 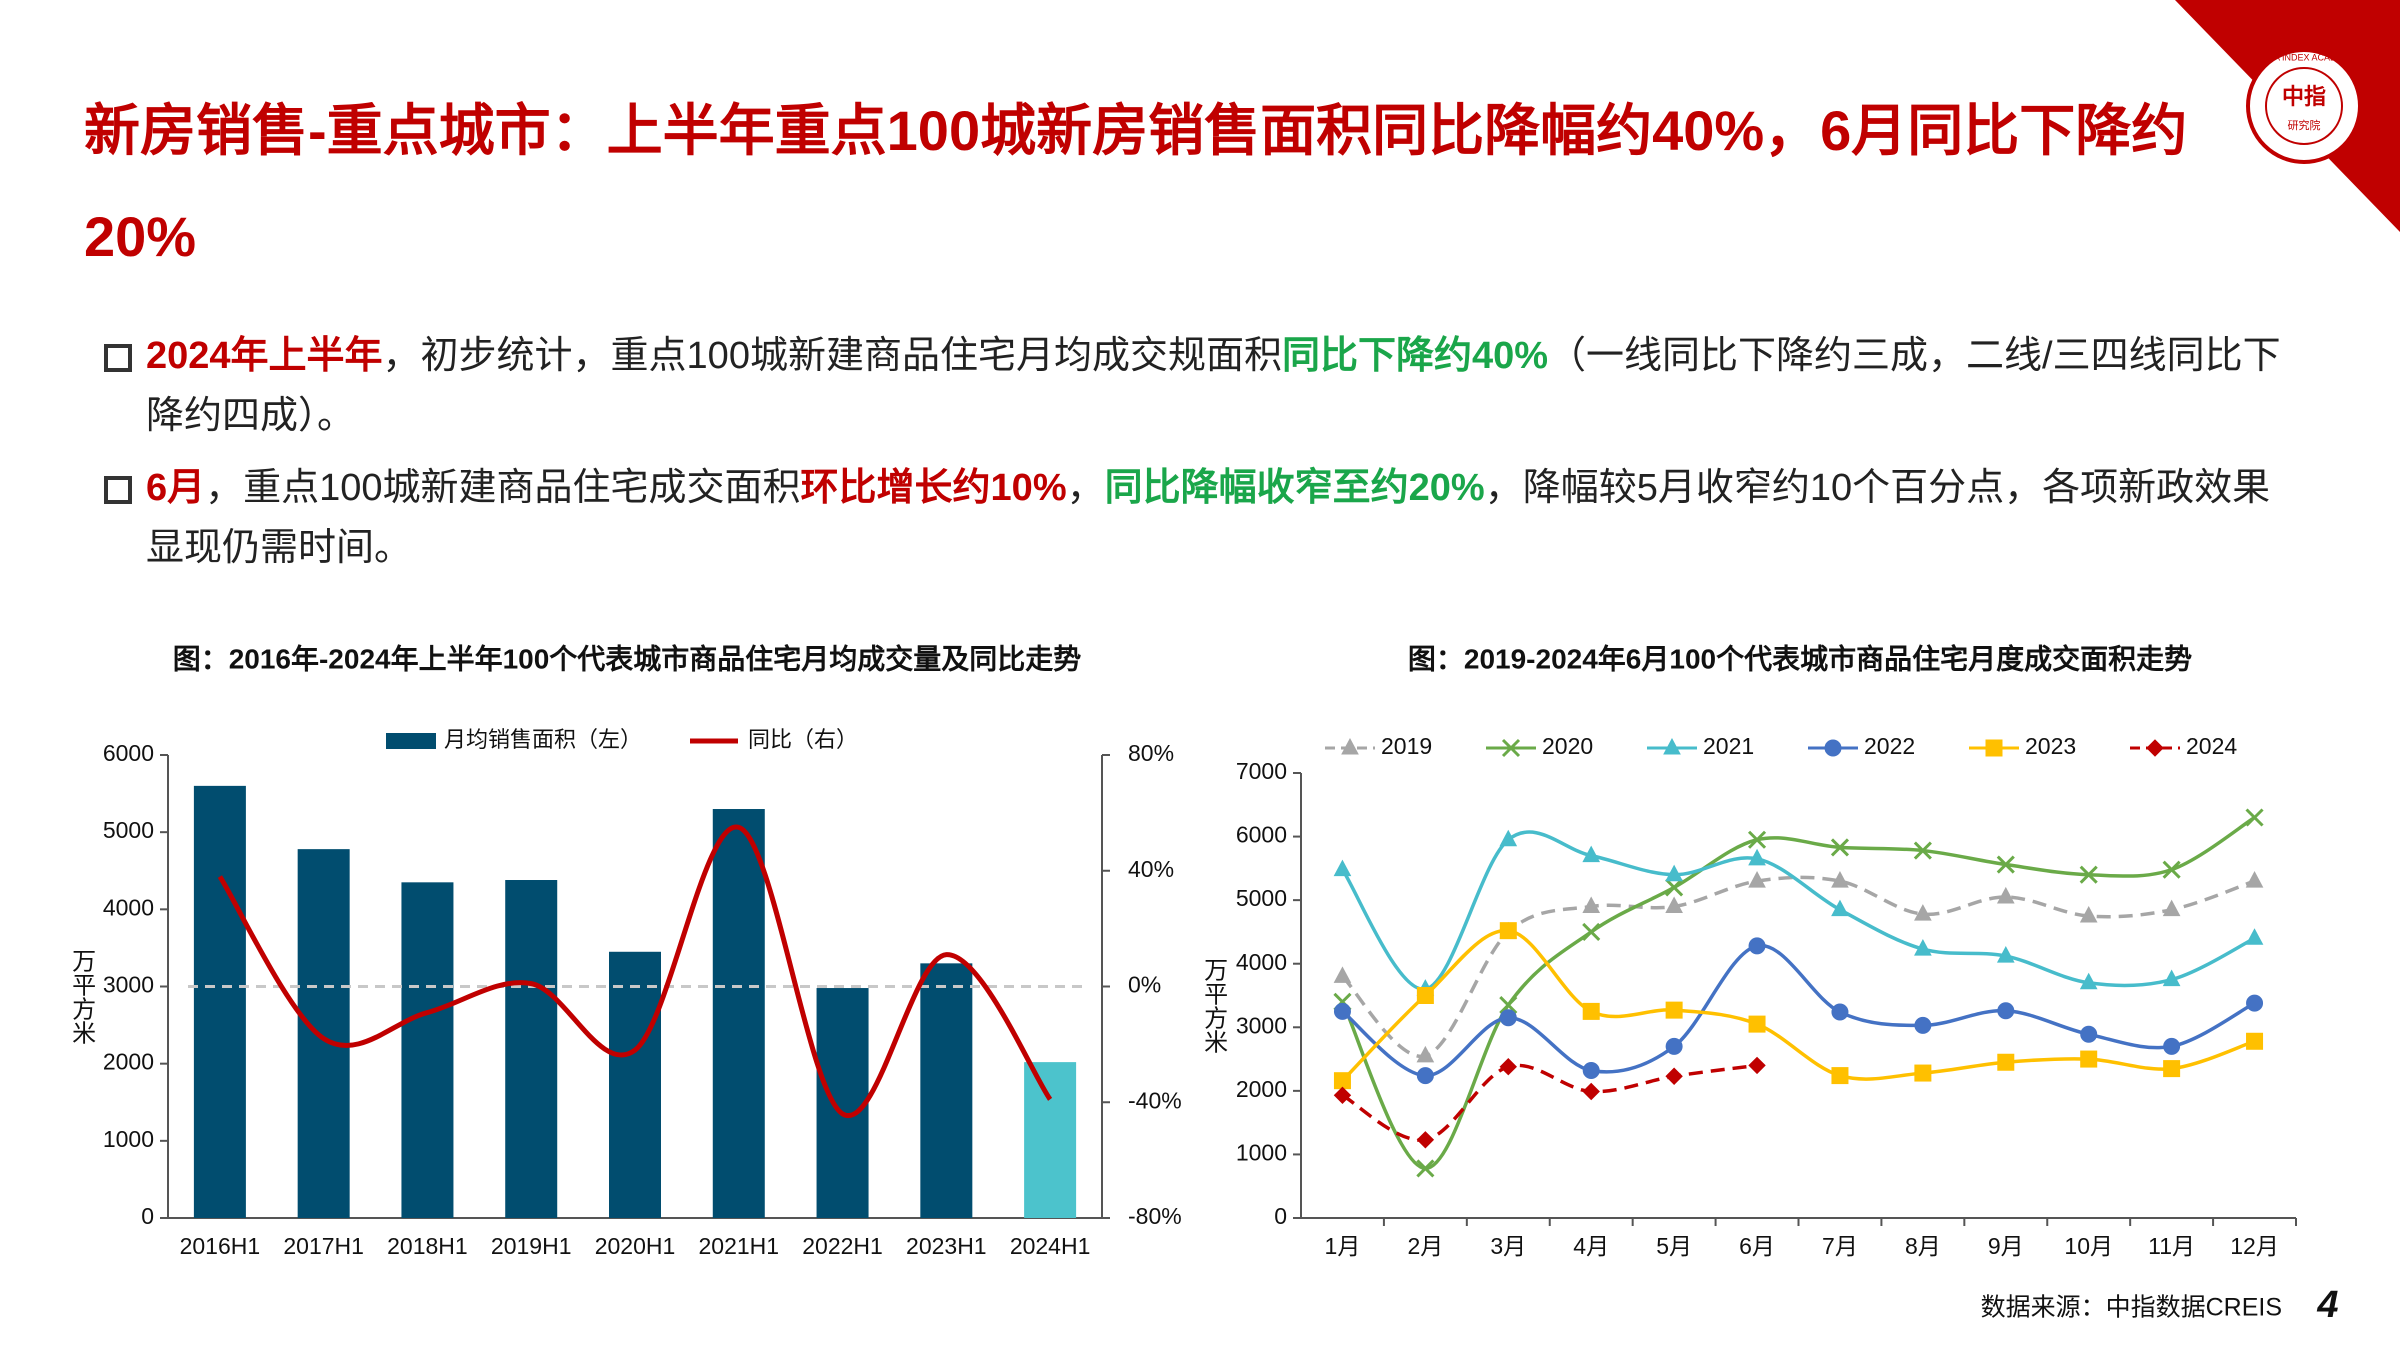 What do you see at coordinates (531, 1246) in the screenshot?
I see `x-tick-label: 2019H1` at bounding box center [531, 1246].